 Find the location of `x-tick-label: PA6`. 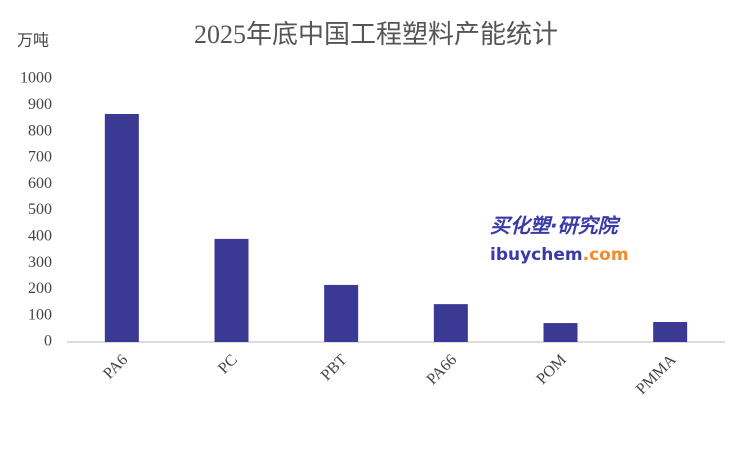

x-tick-label: PA6 is located at coordinates (115, 366).